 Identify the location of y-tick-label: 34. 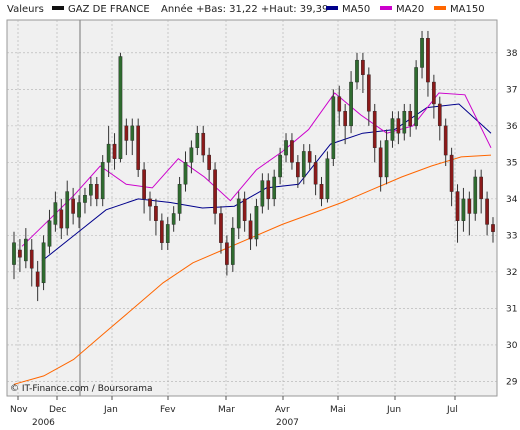
(512, 200).